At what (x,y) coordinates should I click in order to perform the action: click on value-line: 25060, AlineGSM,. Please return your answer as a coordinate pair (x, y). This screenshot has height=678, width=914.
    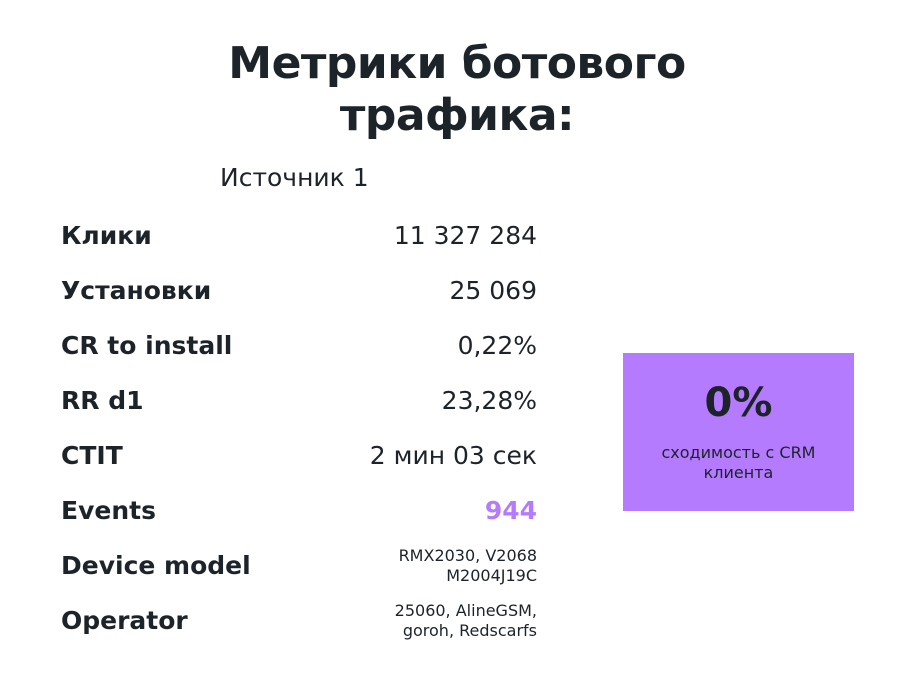
    Looking at the image, I should click on (465, 610).